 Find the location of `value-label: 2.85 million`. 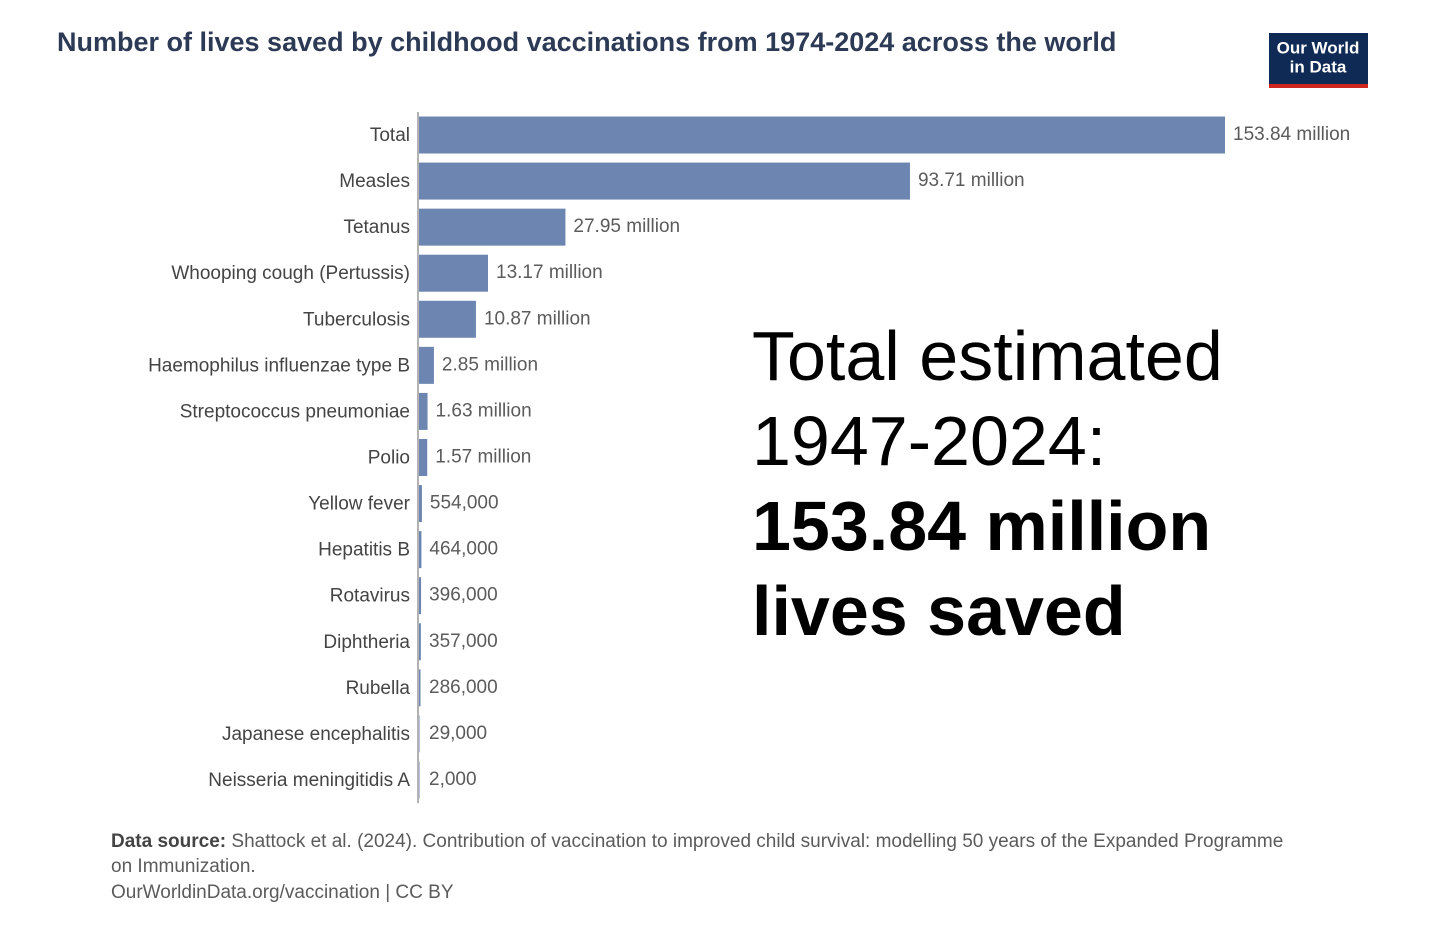

value-label: 2.85 million is located at coordinates (490, 364).